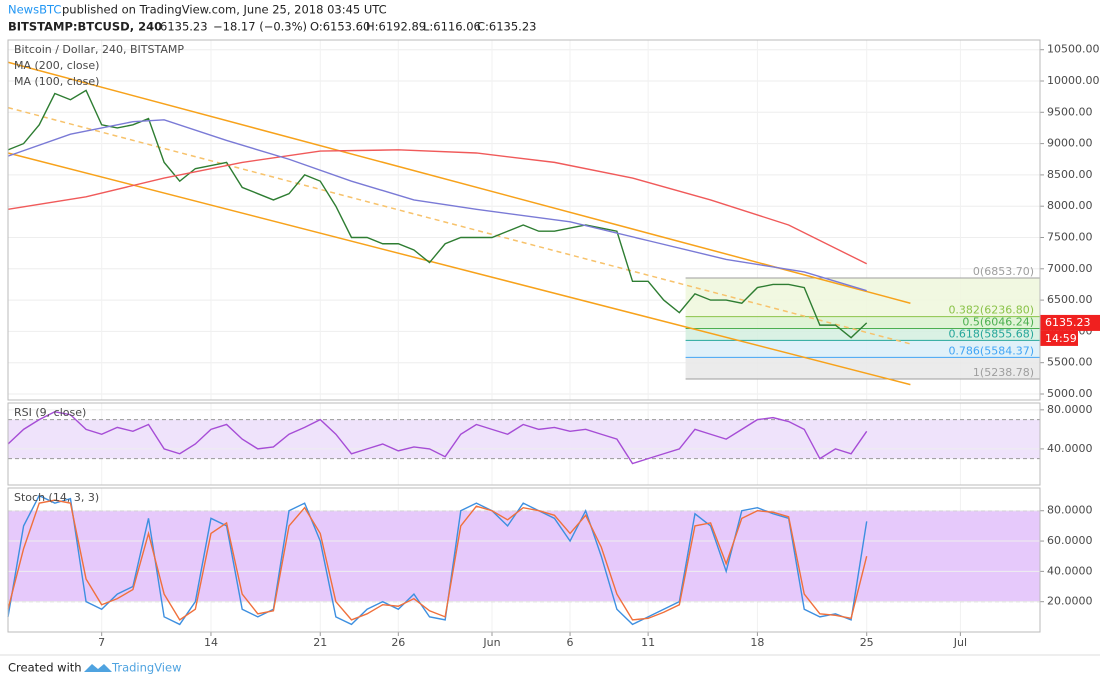 Image resolution: width=1100 pixels, height=685 pixels. What do you see at coordinates (398, 642) in the screenshot?
I see `x-tick-label: 26` at bounding box center [398, 642].